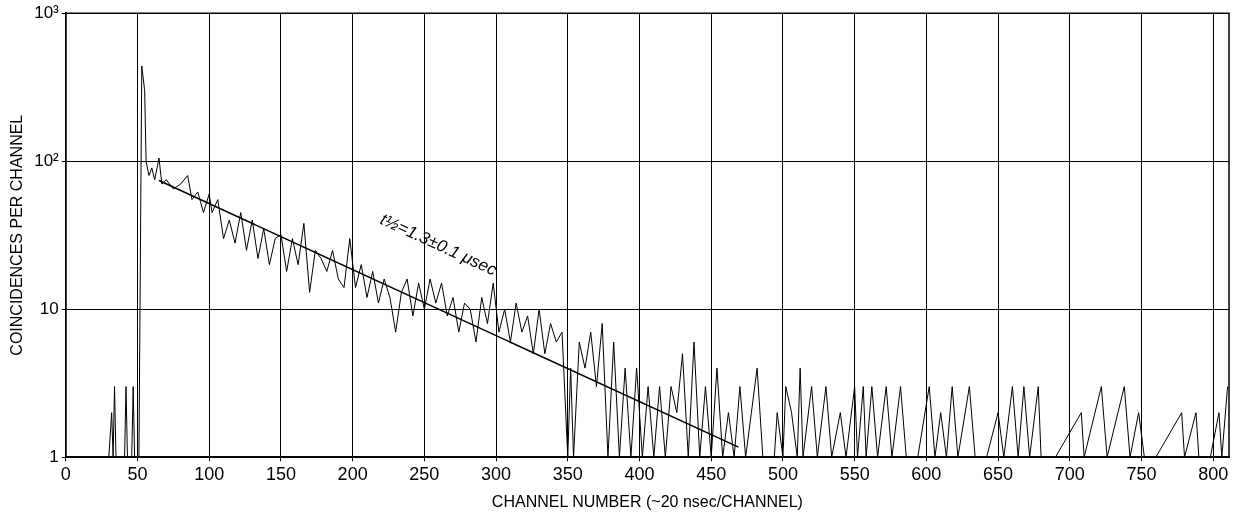  I want to click on y-tick-label: 1, so click(54, 456).